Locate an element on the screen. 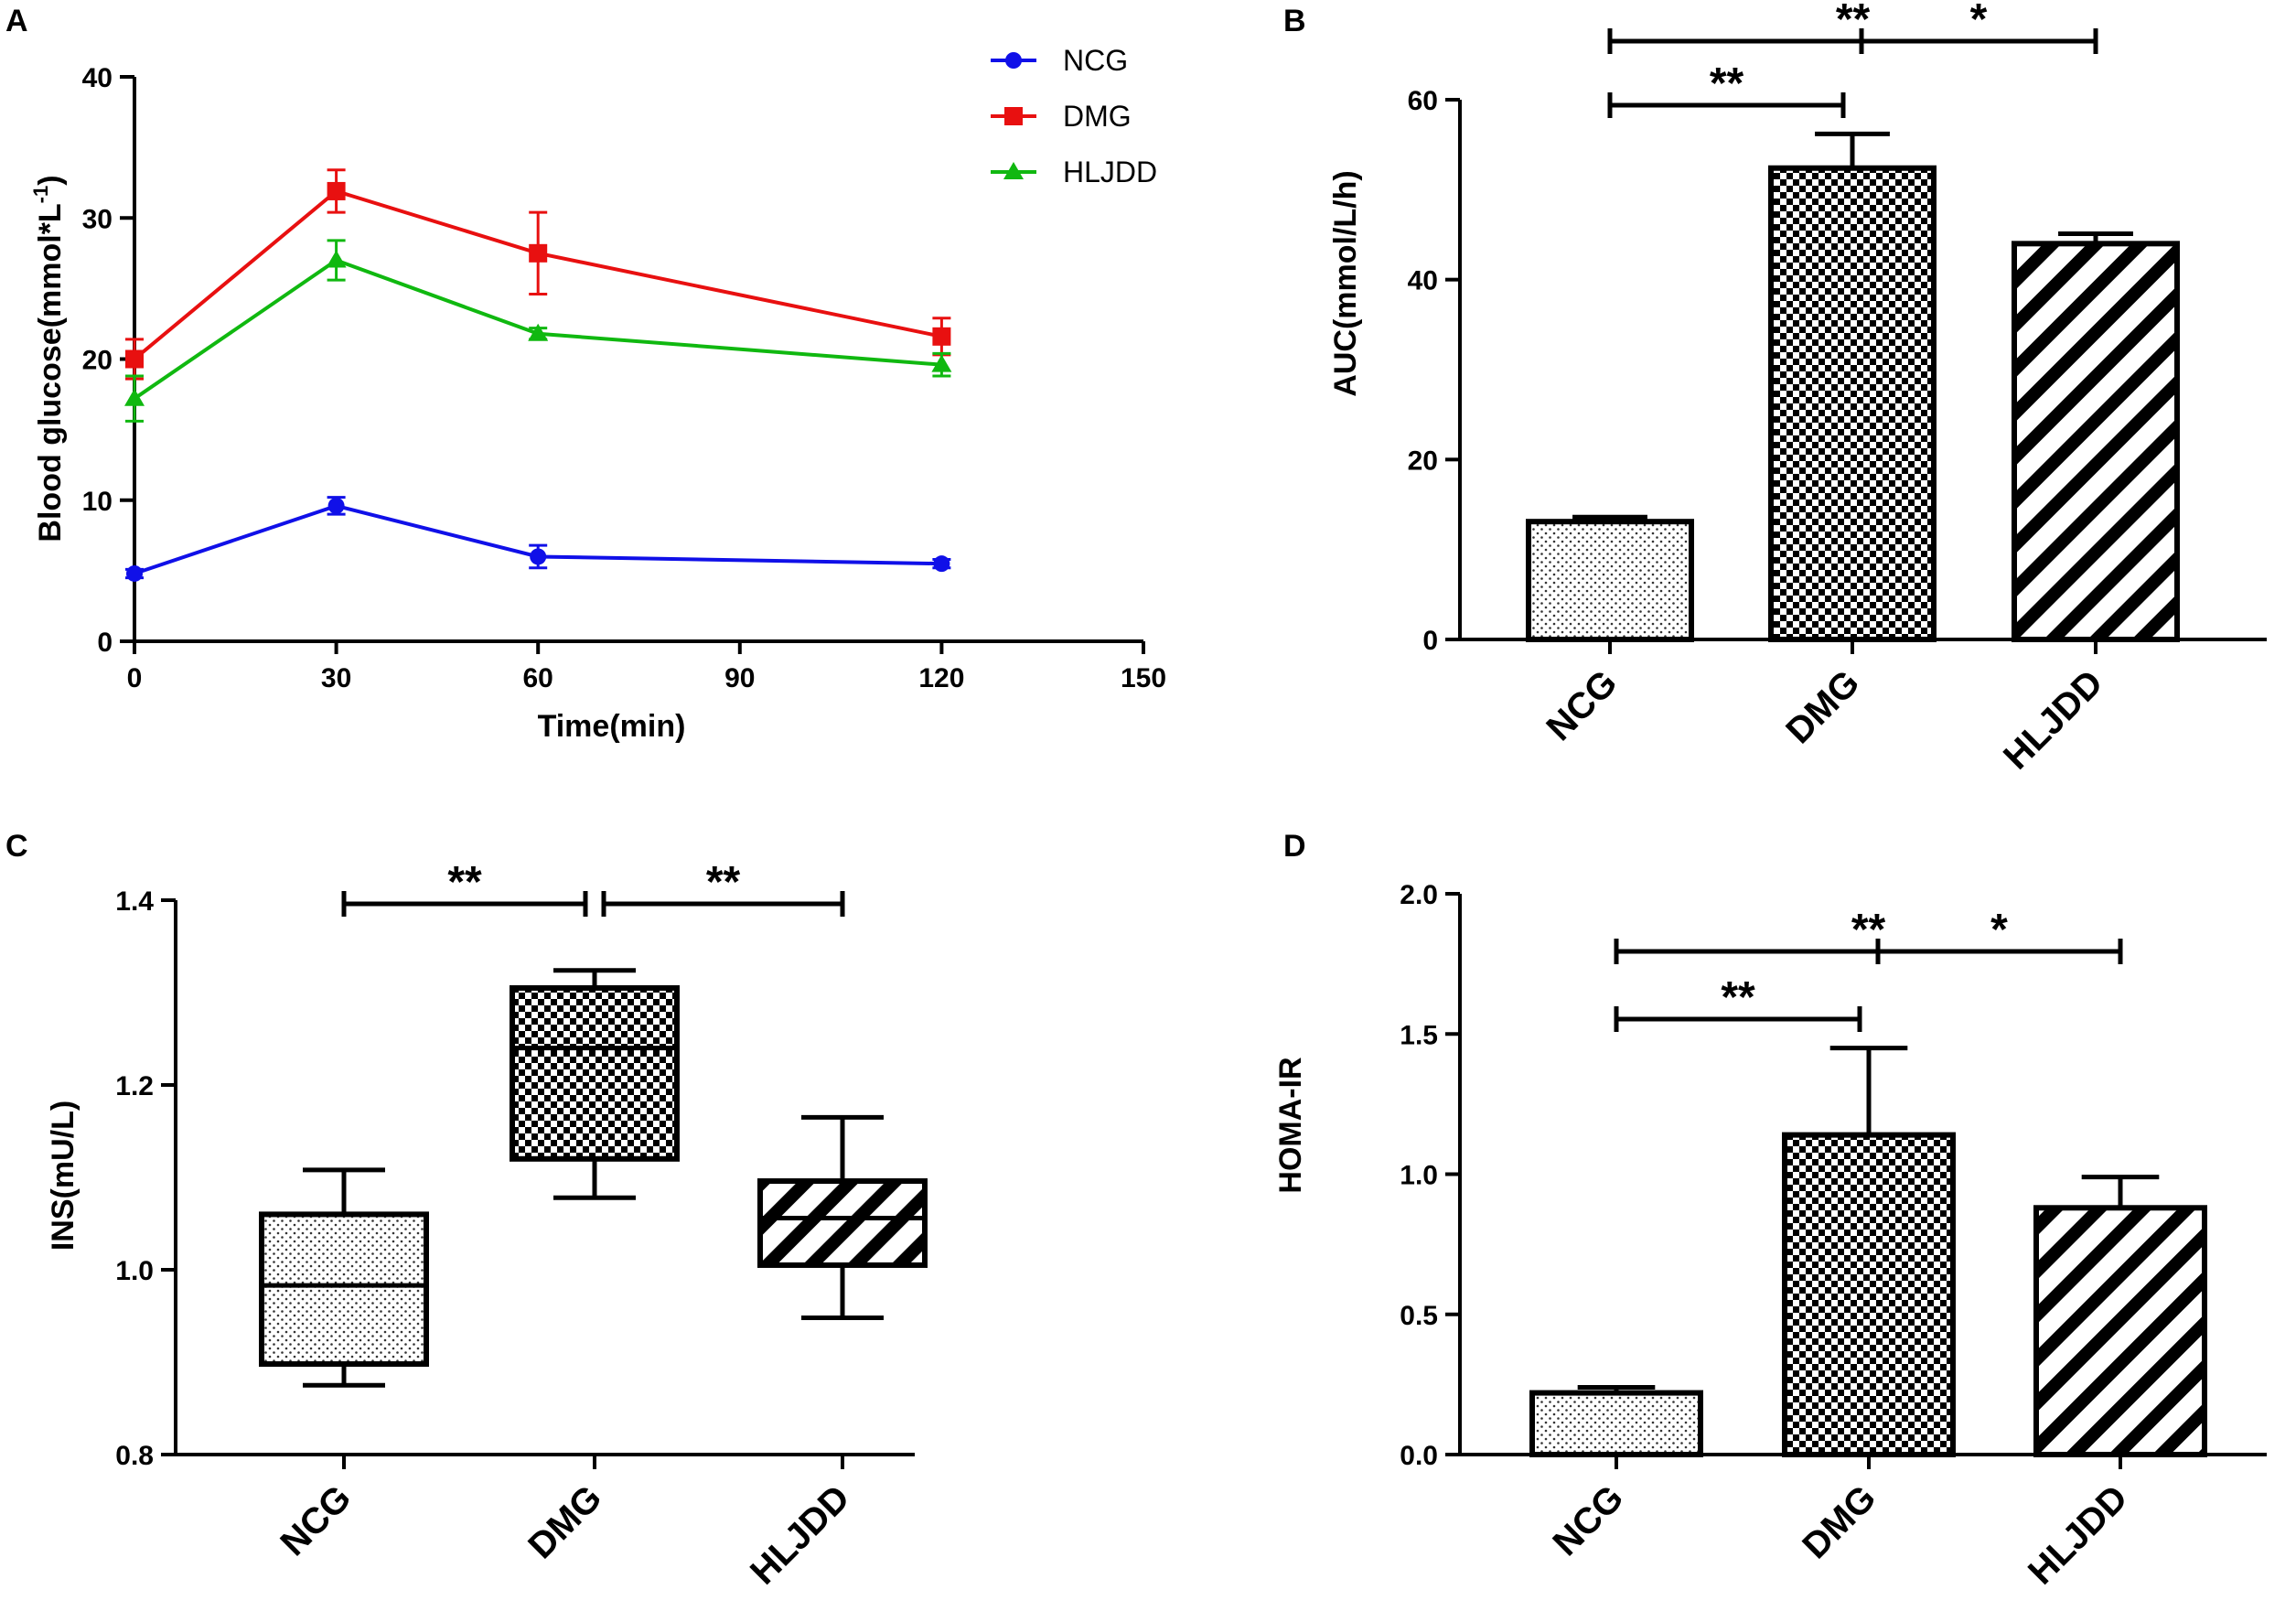 The width and height of the screenshot is (2296, 1611). a-y-tick-label: 40 is located at coordinates (97, 78).